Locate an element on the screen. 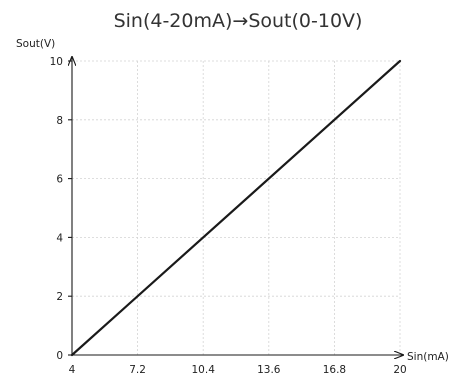  x-tick-labels: 4 7.2 10.4 13.6 16.8 20 is located at coordinates (238, 370).